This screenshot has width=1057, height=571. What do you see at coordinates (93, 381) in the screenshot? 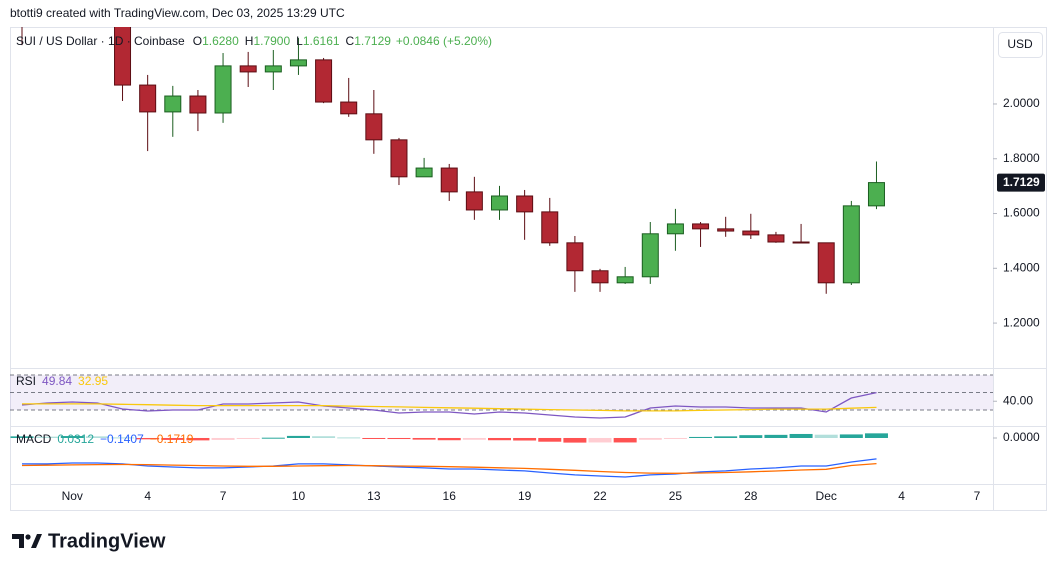
I see `legend-value: 32.95` at bounding box center [93, 381].